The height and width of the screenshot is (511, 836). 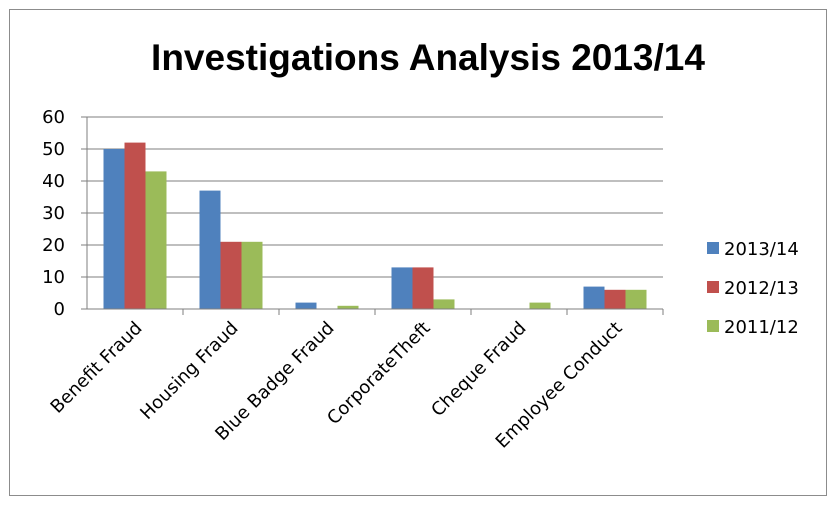 I want to click on y-tick-label: 40, so click(x=53, y=181).